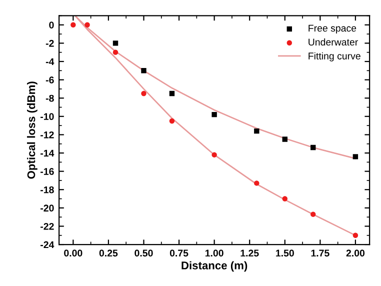 This screenshot has height=286, width=381. I want to click on y-tick-label: -20, so click(47, 208).